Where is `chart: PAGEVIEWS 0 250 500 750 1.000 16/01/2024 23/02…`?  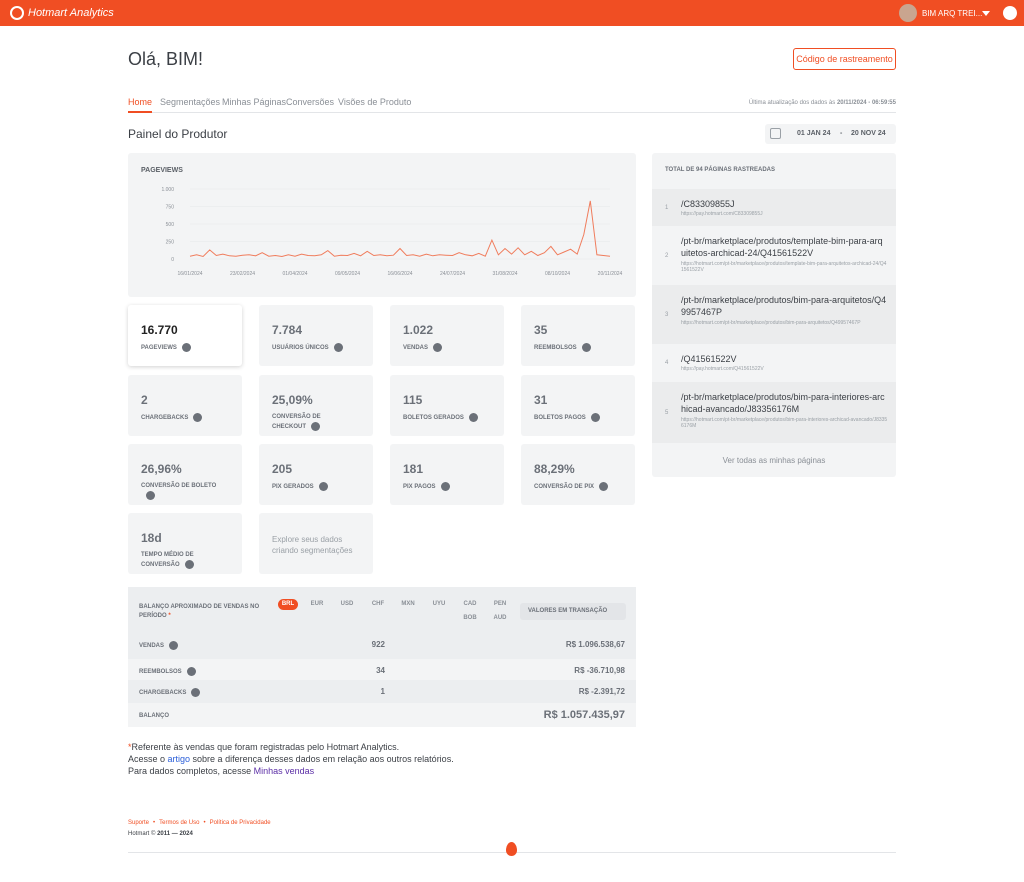
chart: PAGEVIEWS 0 250 500 750 1.000 16/01/2024 23/02… is located at coordinates (382, 222).